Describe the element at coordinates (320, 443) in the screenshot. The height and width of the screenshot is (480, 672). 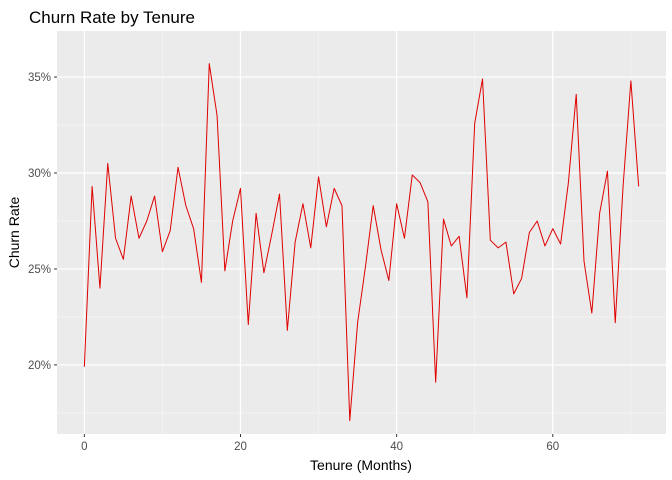
I see `x-axis: 0 20 40 60` at that location.